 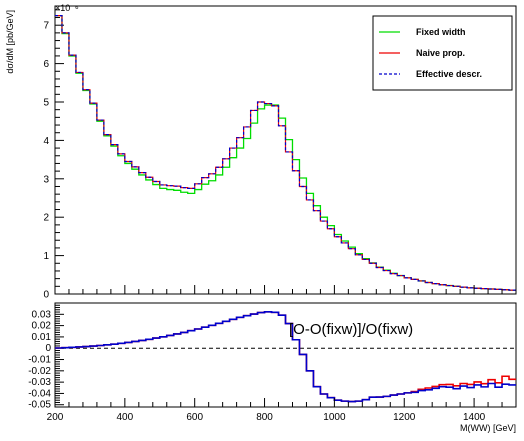 What do you see at coordinates (46, 256) in the screenshot?
I see `top-y-tick-label: 1` at bounding box center [46, 256].